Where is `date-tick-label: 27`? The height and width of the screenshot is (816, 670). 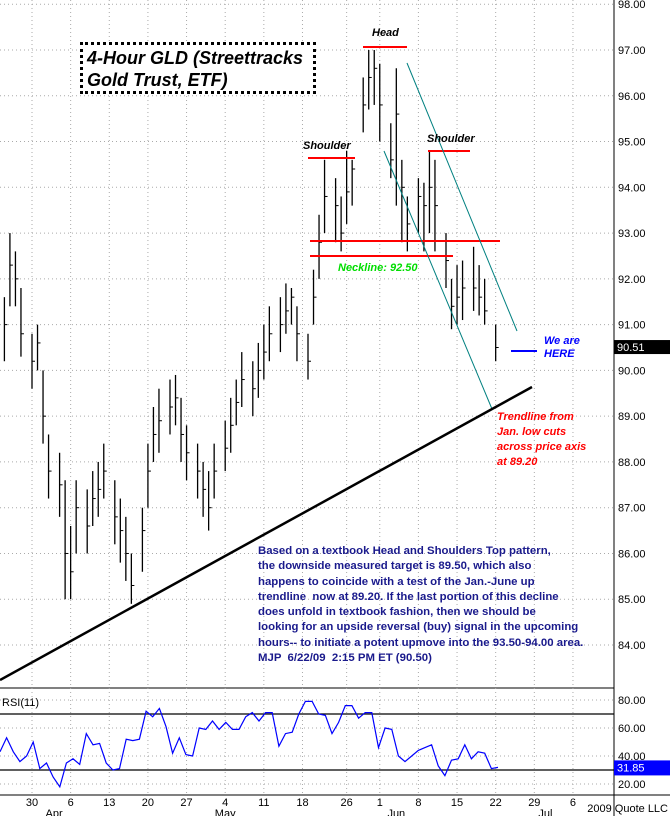
date-tick-label: 27 is located at coordinates (186, 803).